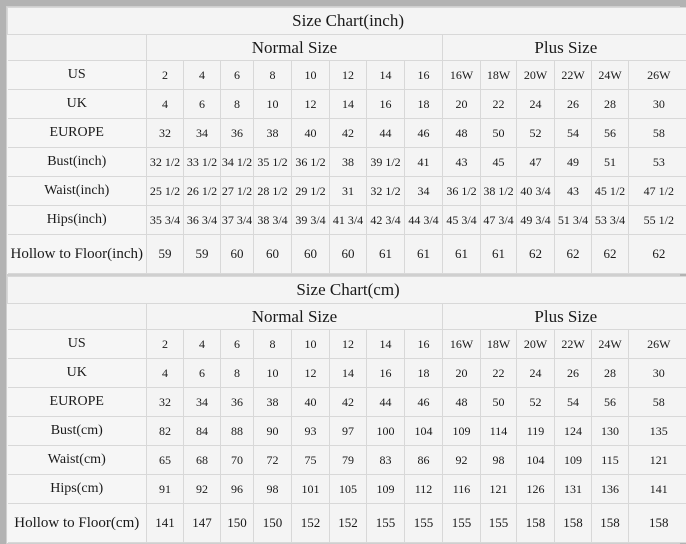 This screenshot has height=544, width=686. Describe the element at coordinates (424, 191) in the screenshot. I see `cell: 34` at that location.